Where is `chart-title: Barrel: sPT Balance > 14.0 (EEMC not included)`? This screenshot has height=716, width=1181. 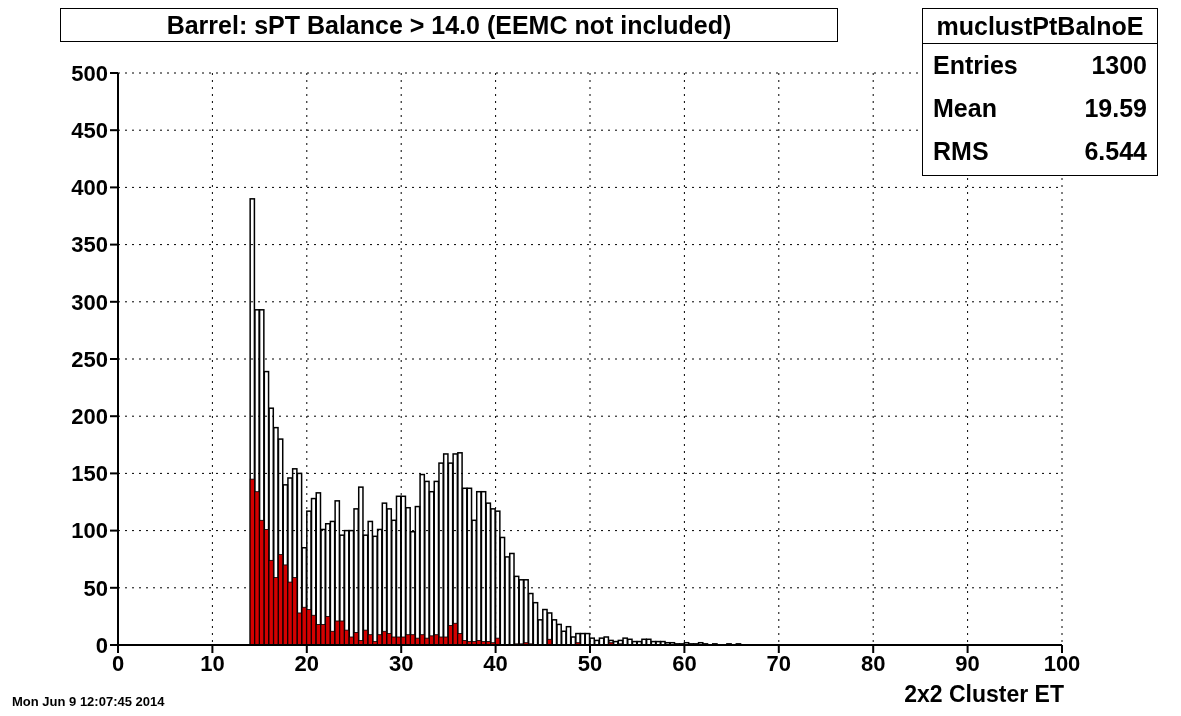 chart-title: Barrel: sPT Balance > 14.0 (EEMC not included) is located at coordinates (449, 25).